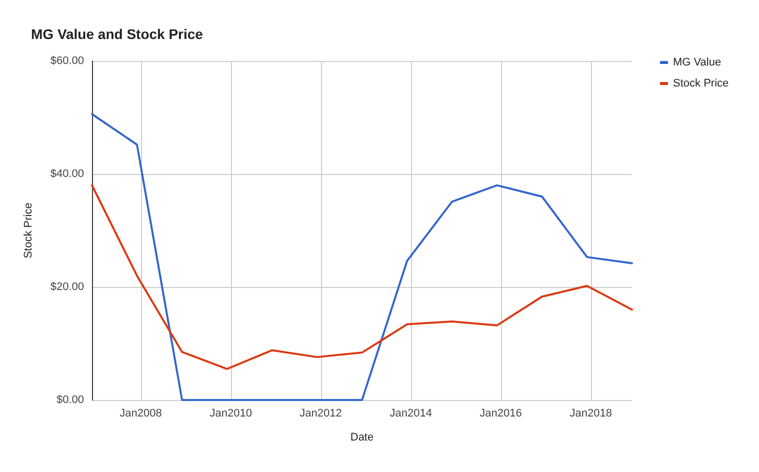  I want to click on y-tick-label: $40.00, so click(67, 174).